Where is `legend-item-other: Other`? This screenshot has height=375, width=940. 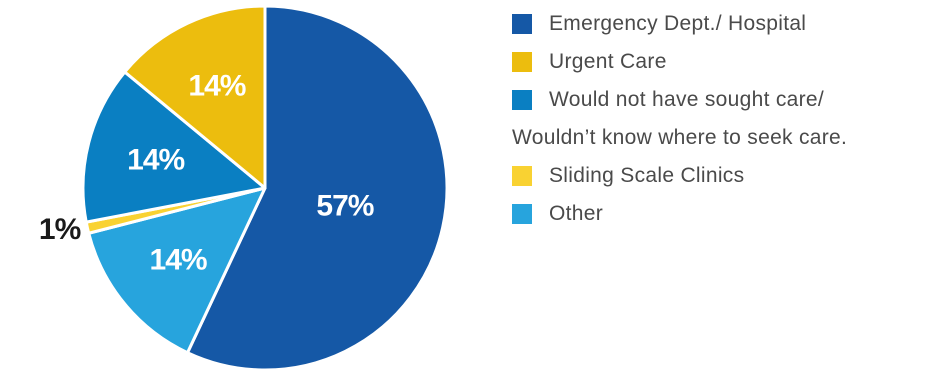 legend-item-other: Other is located at coordinates (724, 214).